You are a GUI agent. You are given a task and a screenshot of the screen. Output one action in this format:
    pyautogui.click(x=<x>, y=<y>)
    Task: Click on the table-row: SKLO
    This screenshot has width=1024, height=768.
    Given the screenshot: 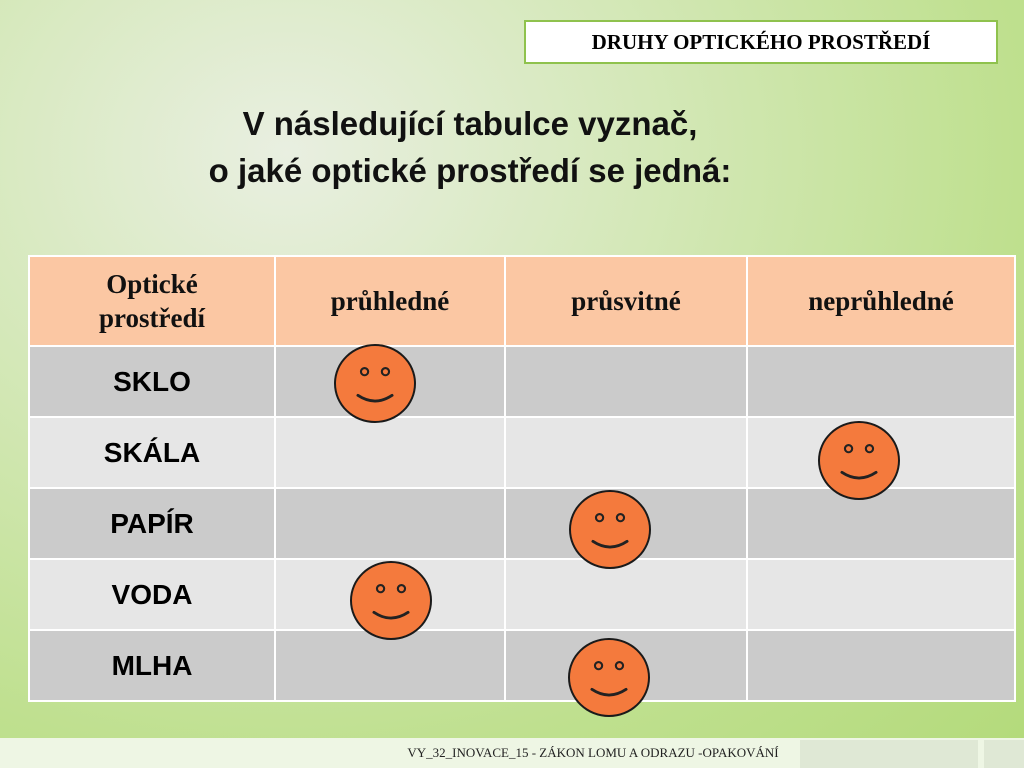 What is the action you would take?
    pyautogui.click(x=522, y=381)
    